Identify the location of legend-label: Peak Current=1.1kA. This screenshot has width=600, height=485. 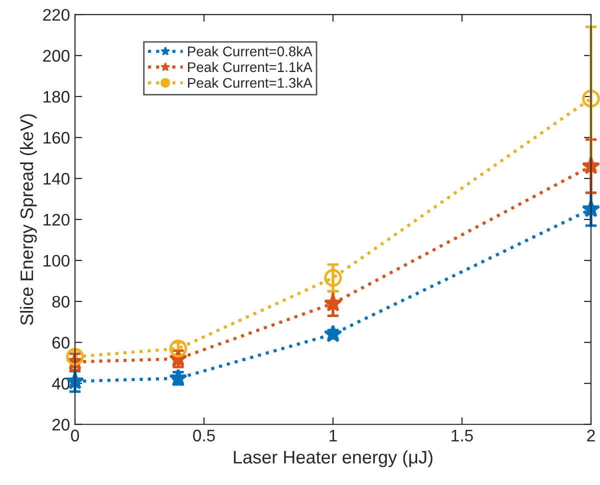
(250, 67).